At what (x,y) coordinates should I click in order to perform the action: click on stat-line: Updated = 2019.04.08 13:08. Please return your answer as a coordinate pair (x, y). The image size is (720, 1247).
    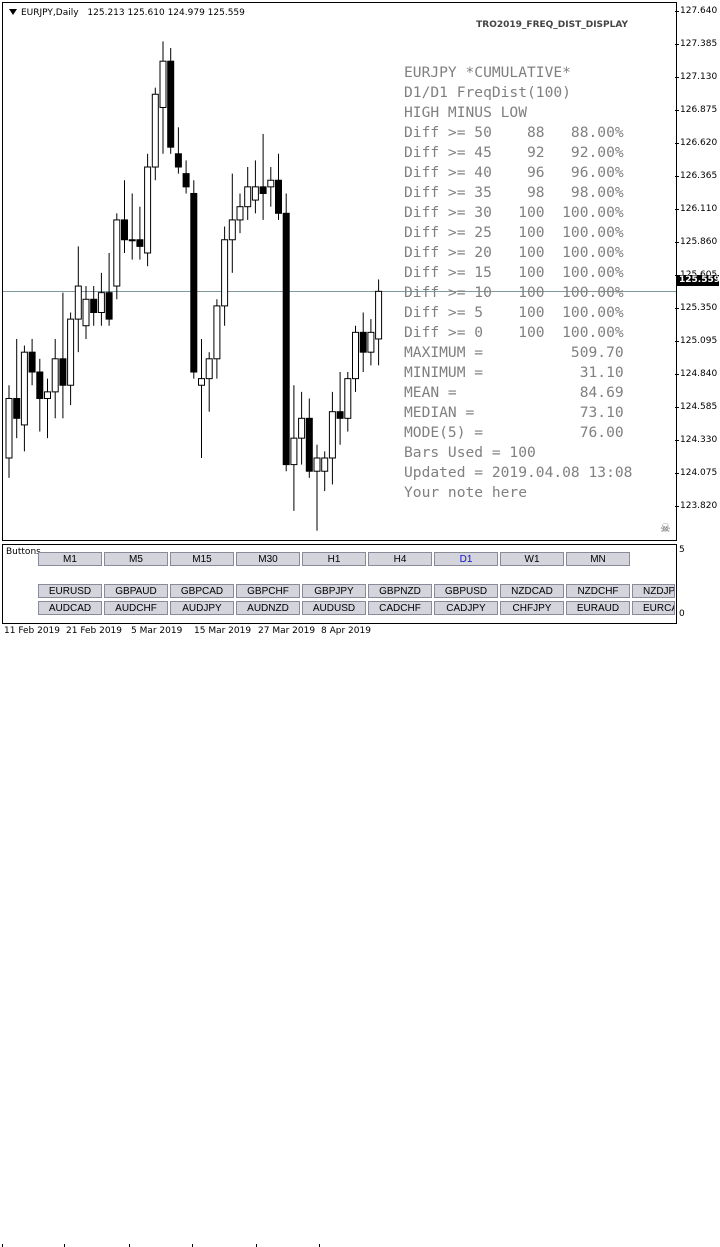
    Looking at the image, I should click on (518, 472).